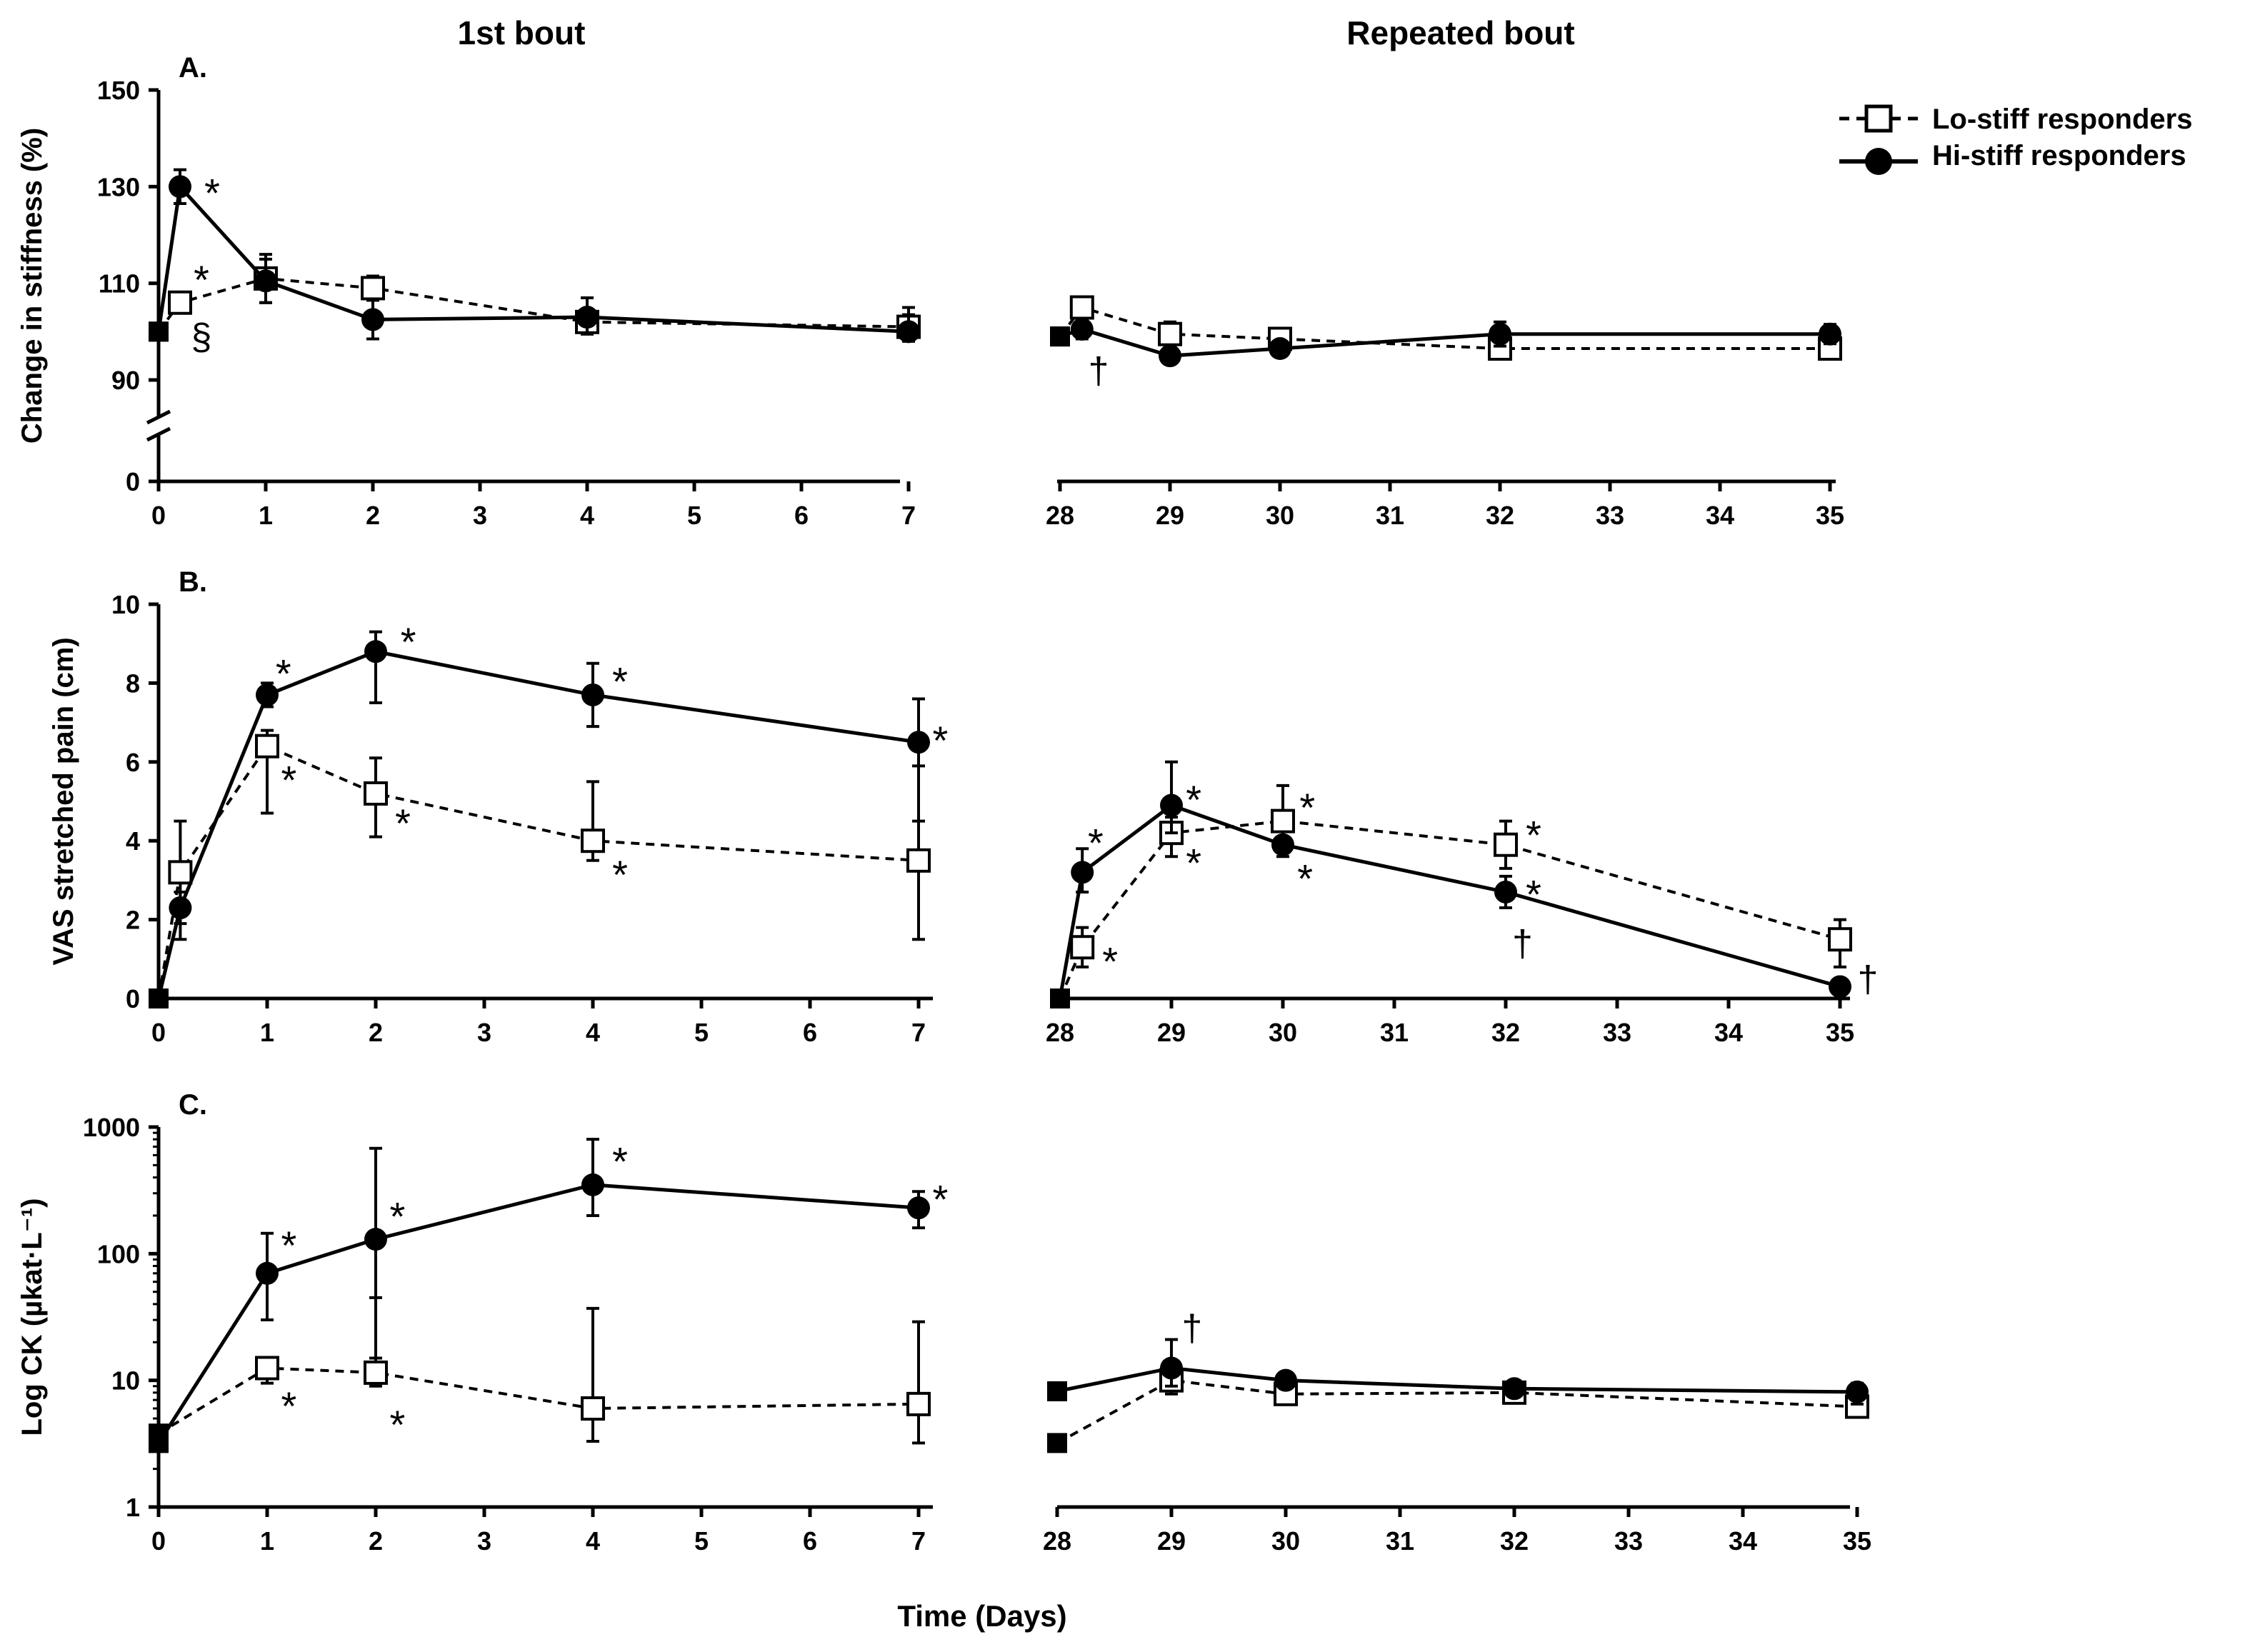 The image size is (2245, 1652). What do you see at coordinates (1171, 1032) in the screenshot?
I see `x-tick-label: 29` at bounding box center [1171, 1032].